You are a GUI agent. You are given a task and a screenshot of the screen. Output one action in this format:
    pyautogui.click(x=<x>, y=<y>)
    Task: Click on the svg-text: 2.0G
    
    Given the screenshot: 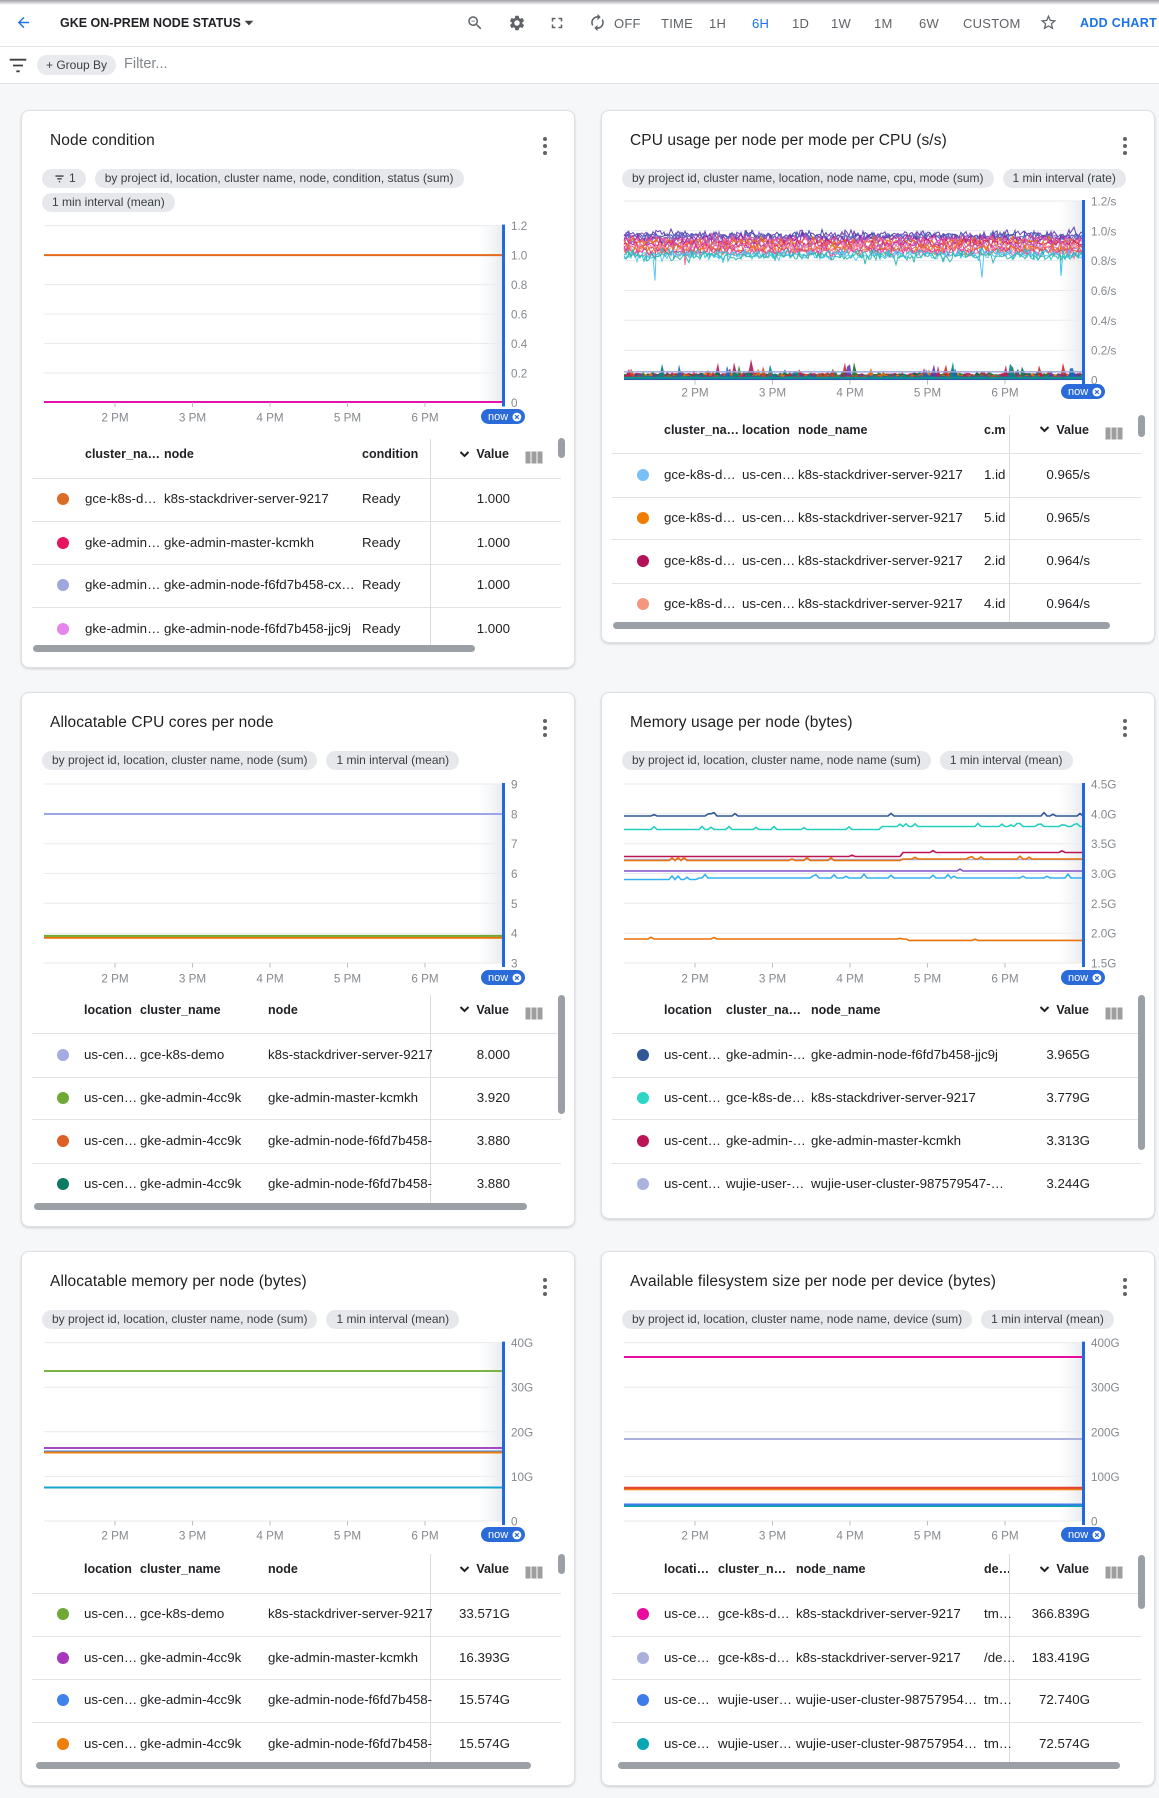 What is the action you would take?
    pyautogui.click(x=1103, y=934)
    